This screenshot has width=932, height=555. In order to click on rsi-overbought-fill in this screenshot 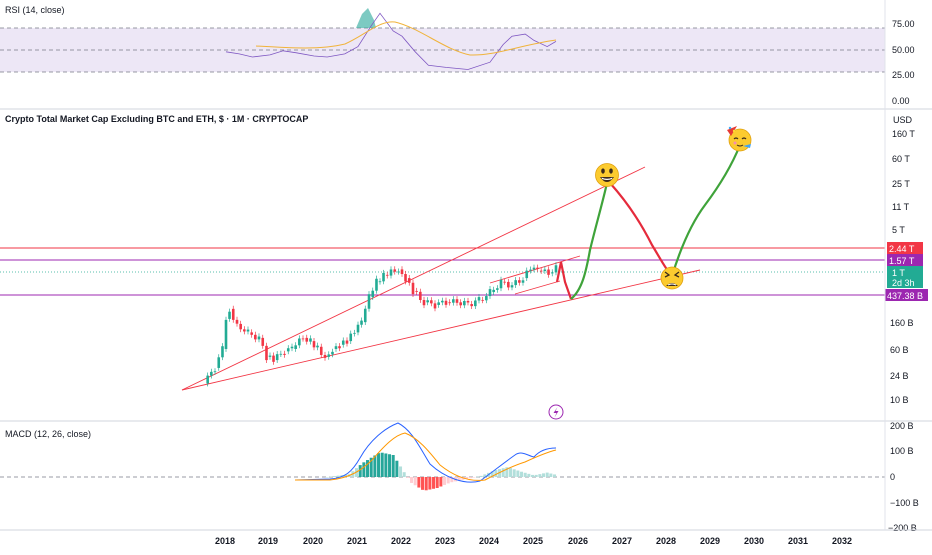, I will do `click(366, 18)`.